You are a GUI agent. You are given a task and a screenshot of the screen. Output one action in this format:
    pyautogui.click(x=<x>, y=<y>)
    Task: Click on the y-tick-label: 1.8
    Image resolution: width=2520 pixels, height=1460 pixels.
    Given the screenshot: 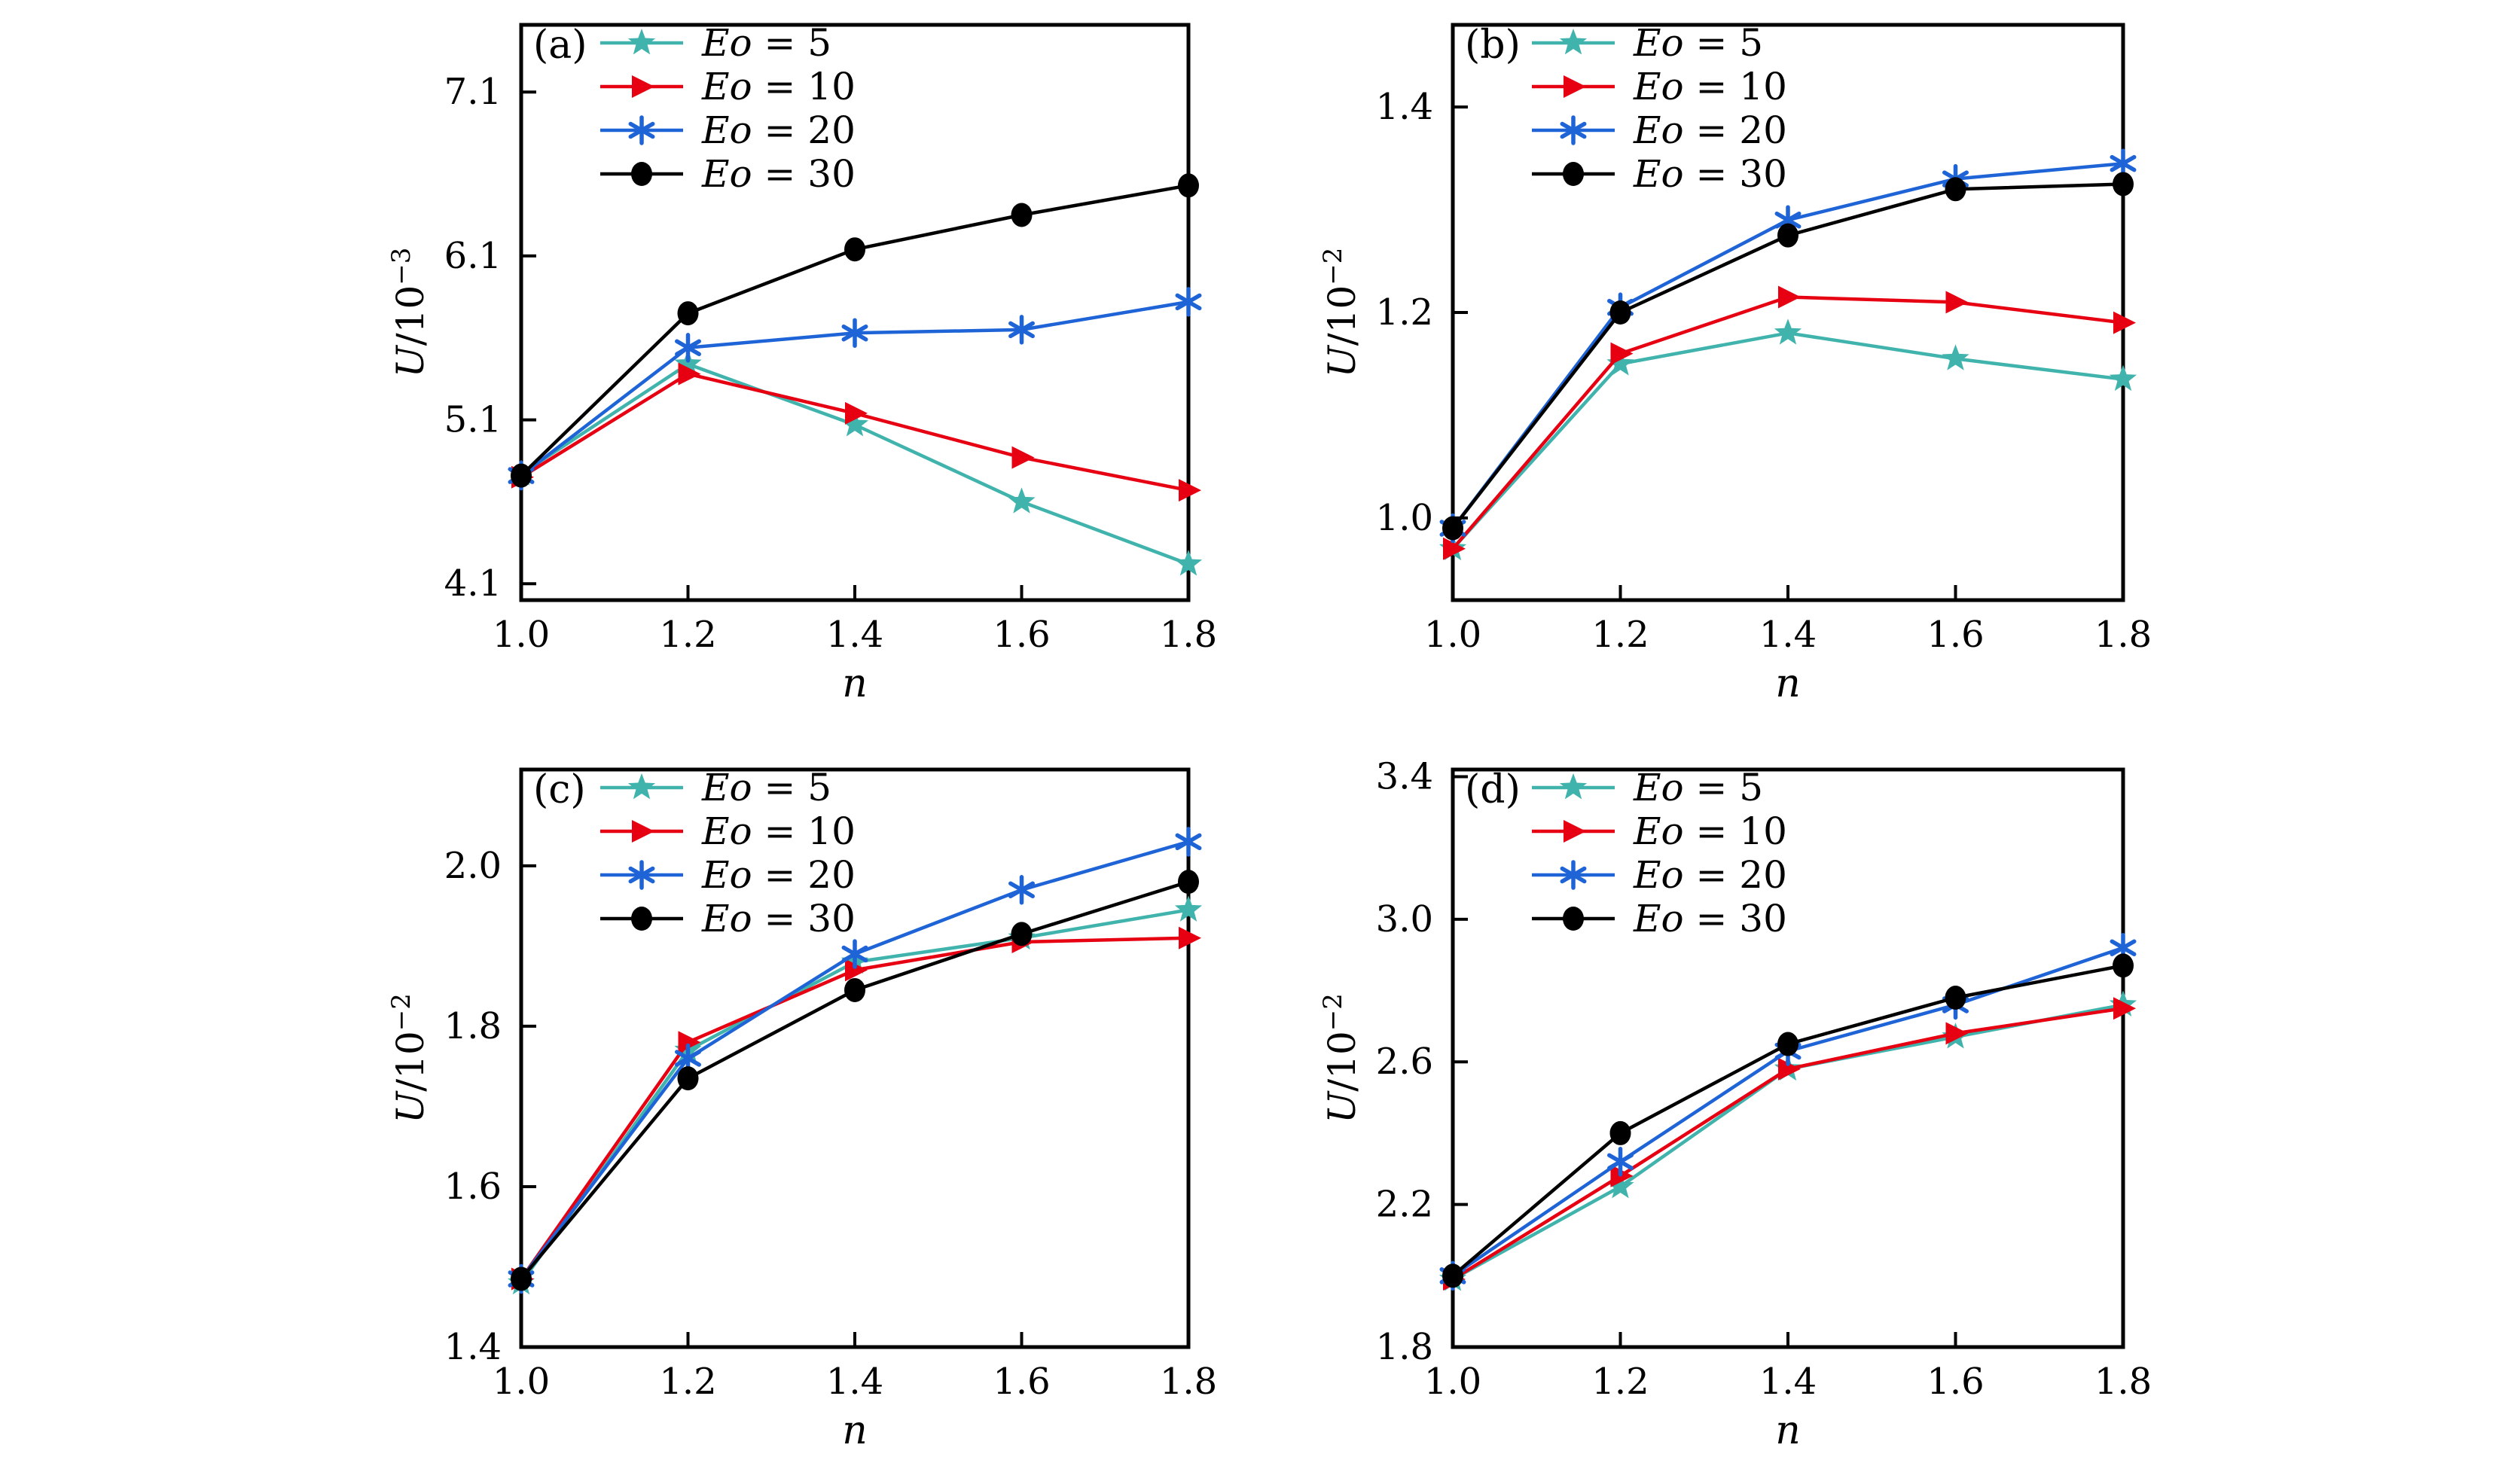 What is the action you would take?
    pyautogui.click(x=473, y=1026)
    